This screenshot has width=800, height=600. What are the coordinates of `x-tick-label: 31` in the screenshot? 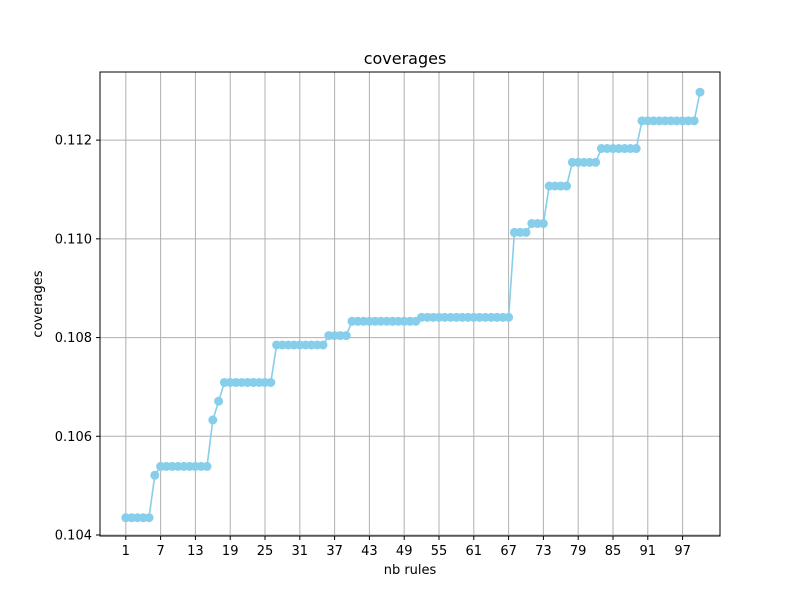 It's located at (300, 551).